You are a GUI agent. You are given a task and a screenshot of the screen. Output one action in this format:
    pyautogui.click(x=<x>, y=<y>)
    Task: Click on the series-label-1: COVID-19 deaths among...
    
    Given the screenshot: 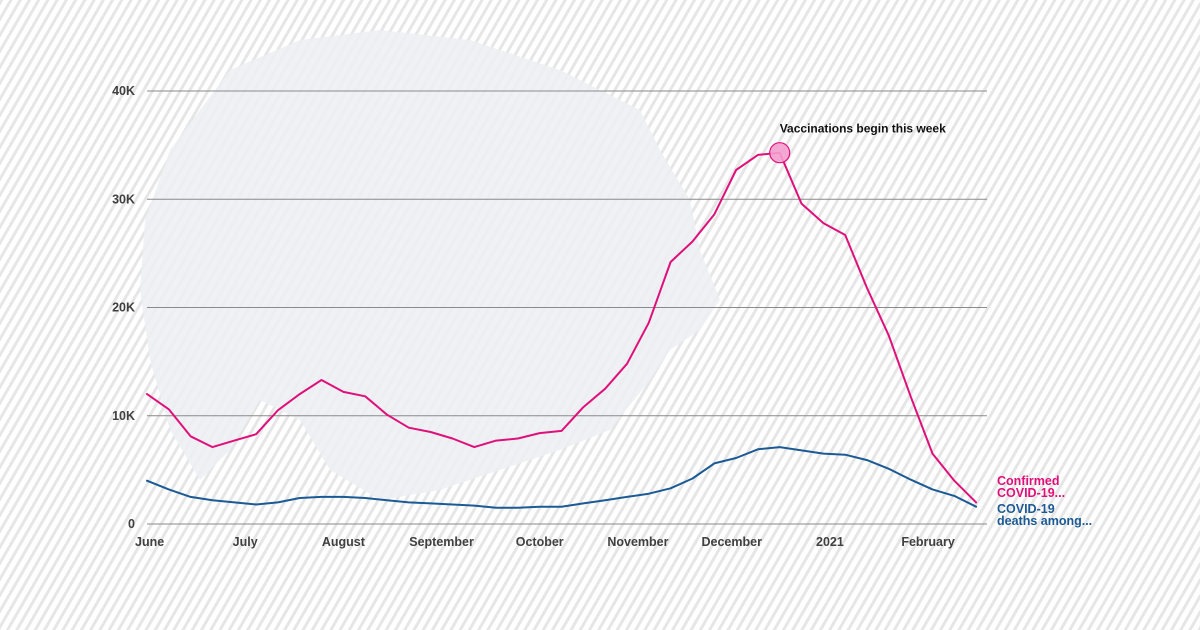 What is the action you would take?
    pyautogui.click(x=1044, y=515)
    